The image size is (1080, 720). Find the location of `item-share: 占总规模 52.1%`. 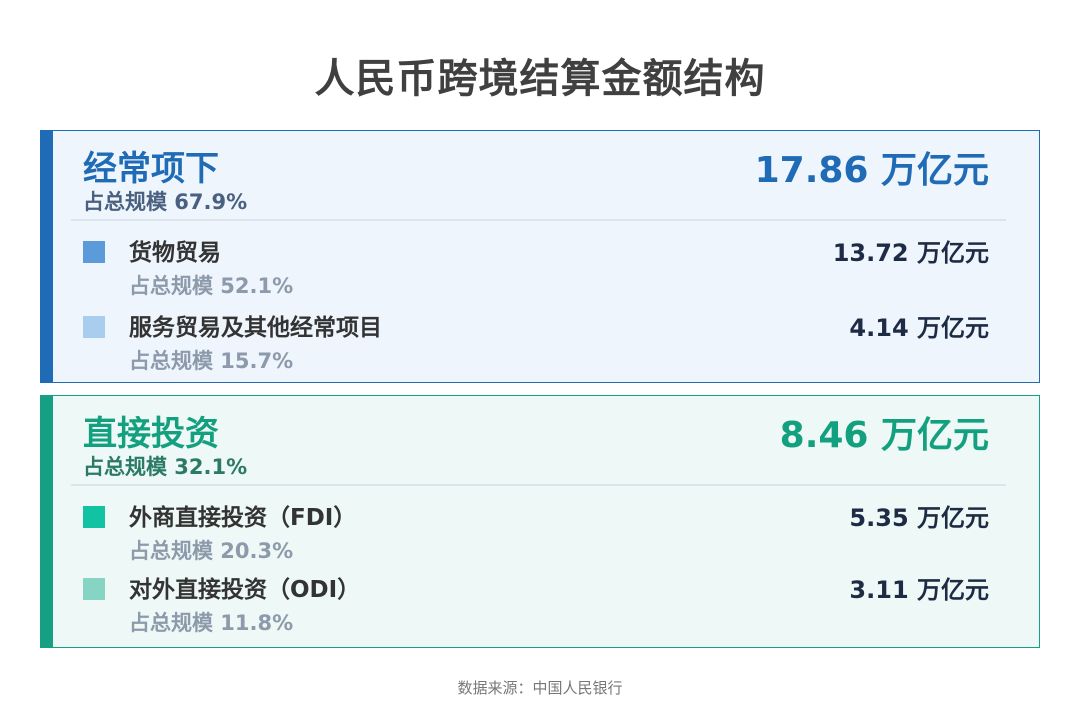

item-share: 占总规模 52.1% is located at coordinates (211, 286).